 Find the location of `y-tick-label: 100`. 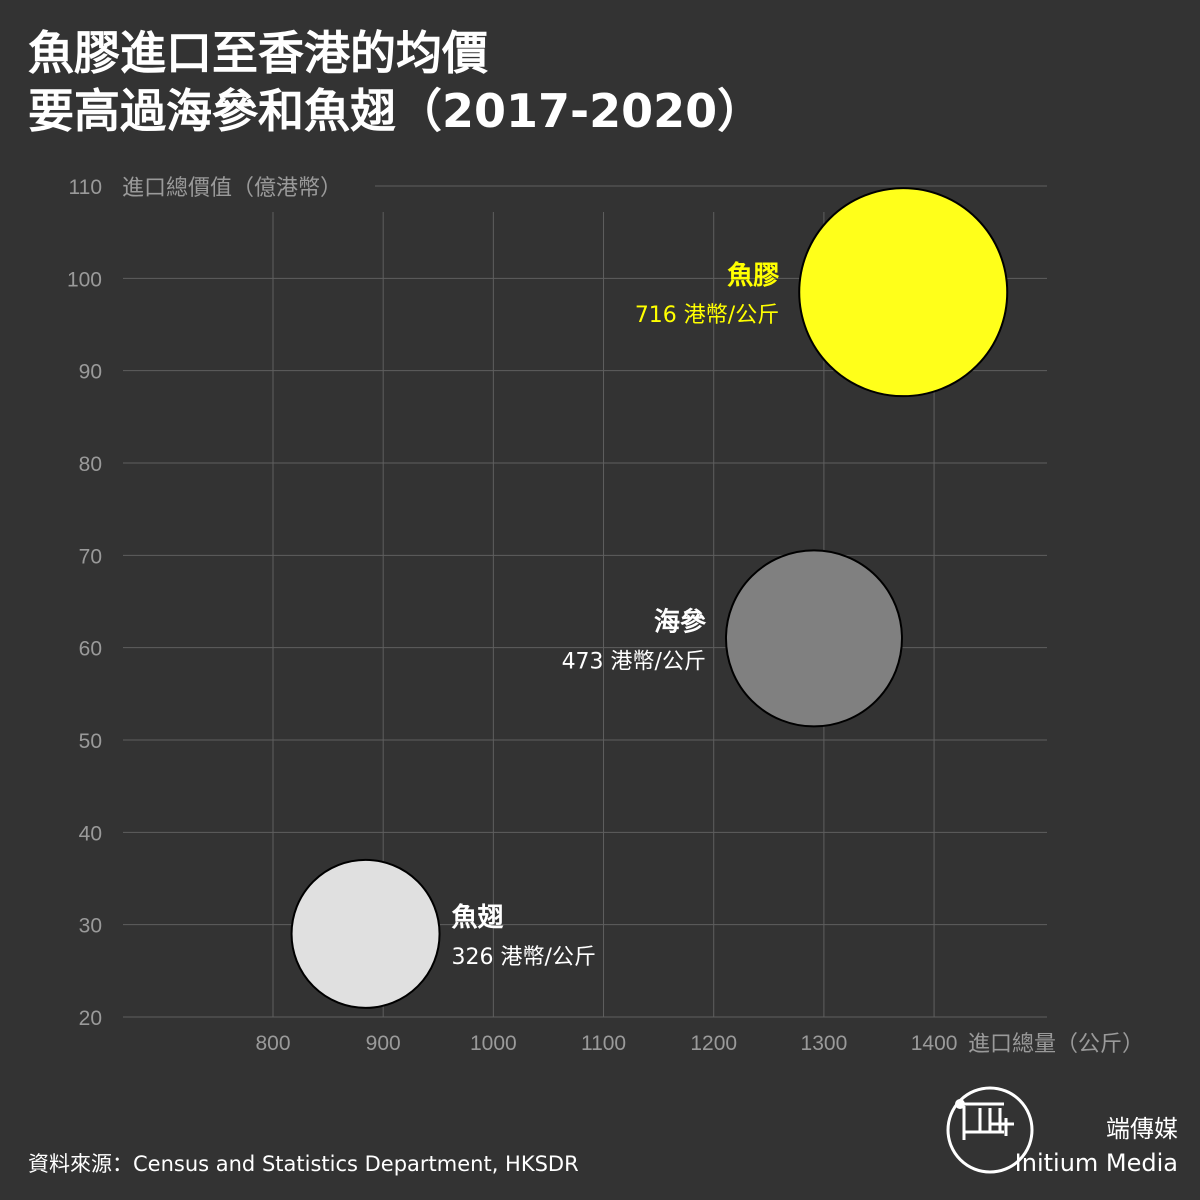

y-tick-label: 100 is located at coordinates (84, 279).